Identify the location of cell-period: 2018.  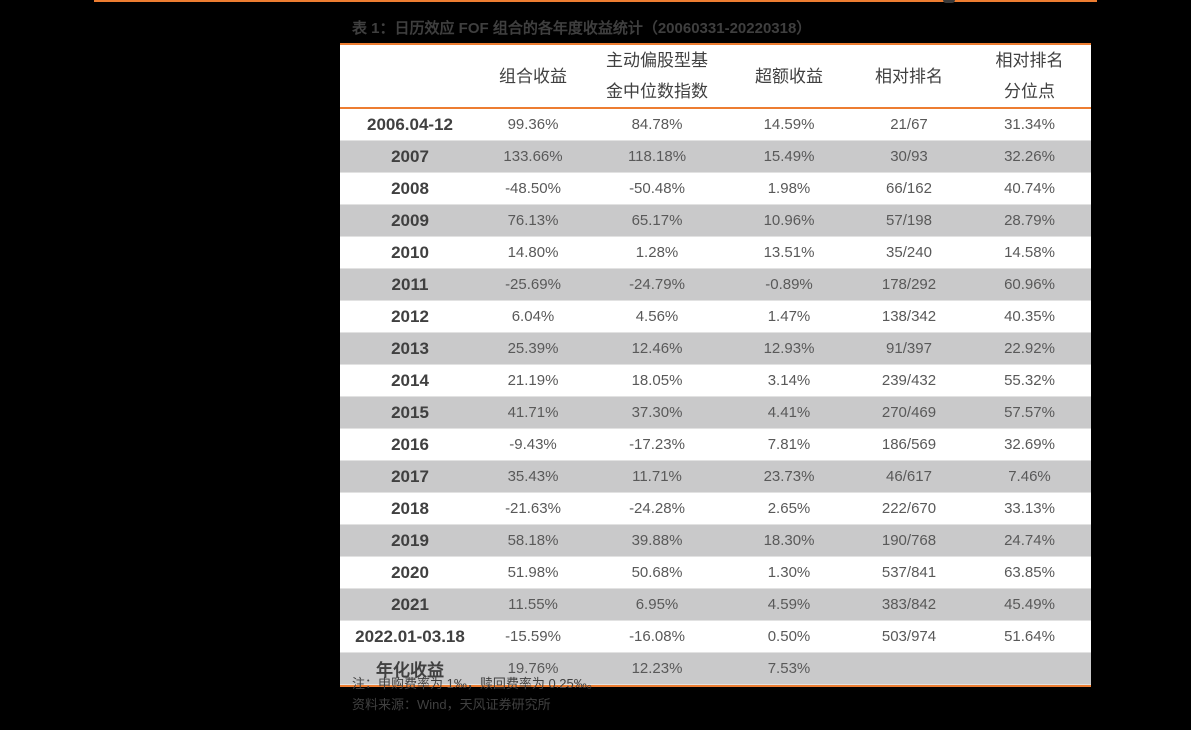
(410, 508).